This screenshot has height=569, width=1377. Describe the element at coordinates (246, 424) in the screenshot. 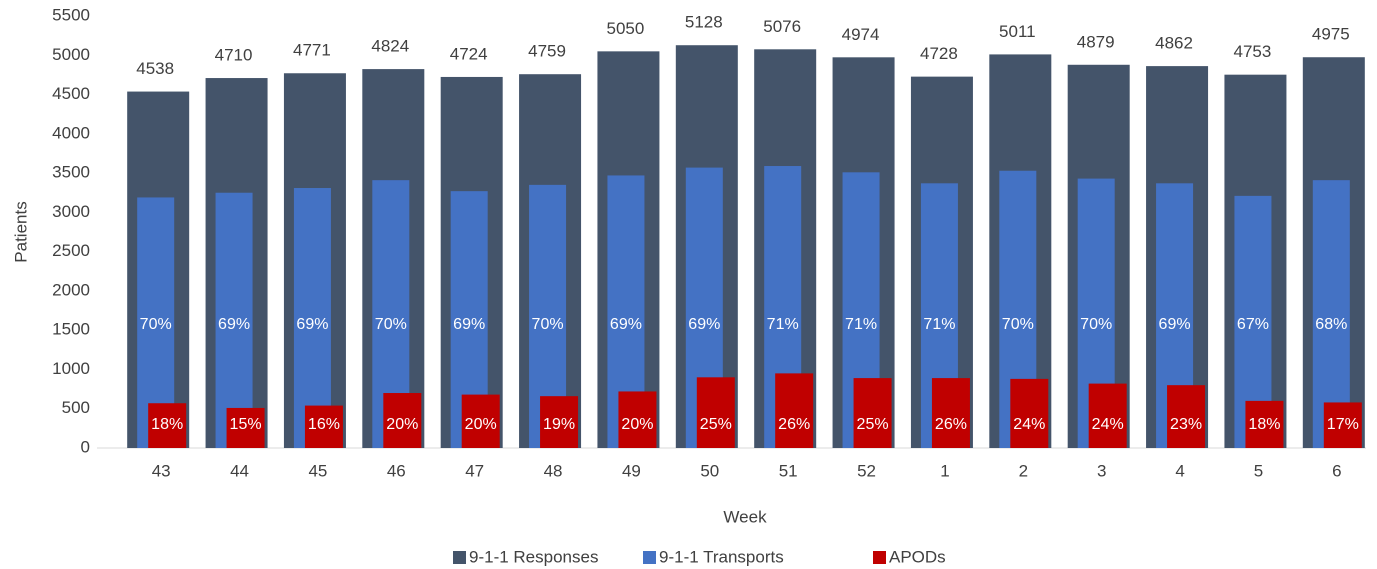

I see `data-label: 15%` at that location.